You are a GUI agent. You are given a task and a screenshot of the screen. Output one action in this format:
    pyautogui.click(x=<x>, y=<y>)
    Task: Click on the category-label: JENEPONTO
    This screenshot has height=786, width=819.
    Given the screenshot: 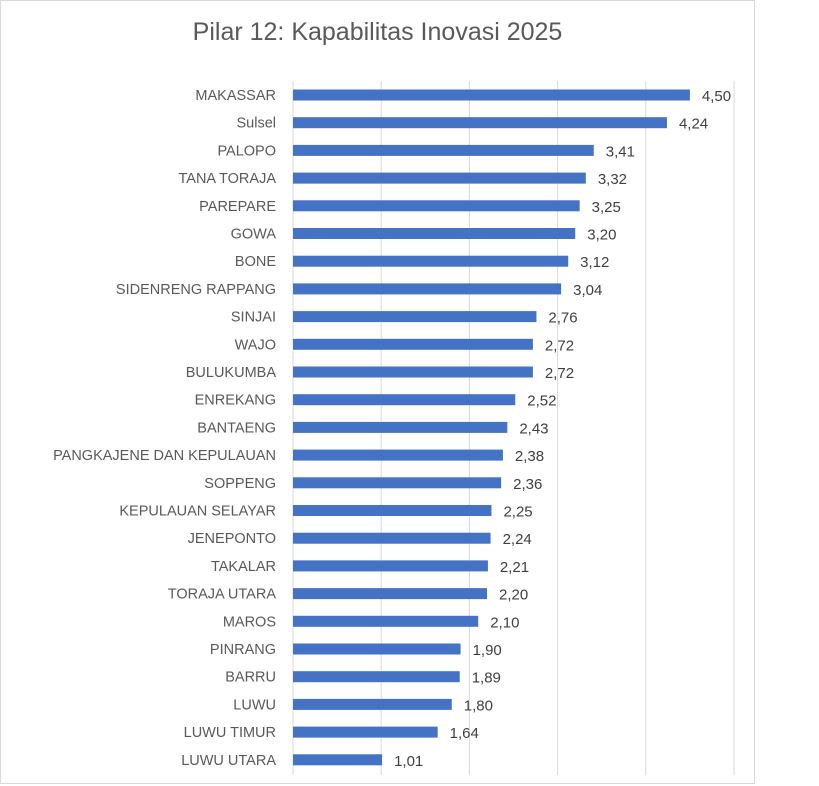 What is the action you would take?
    pyautogui.click(x=232, y=539)
    